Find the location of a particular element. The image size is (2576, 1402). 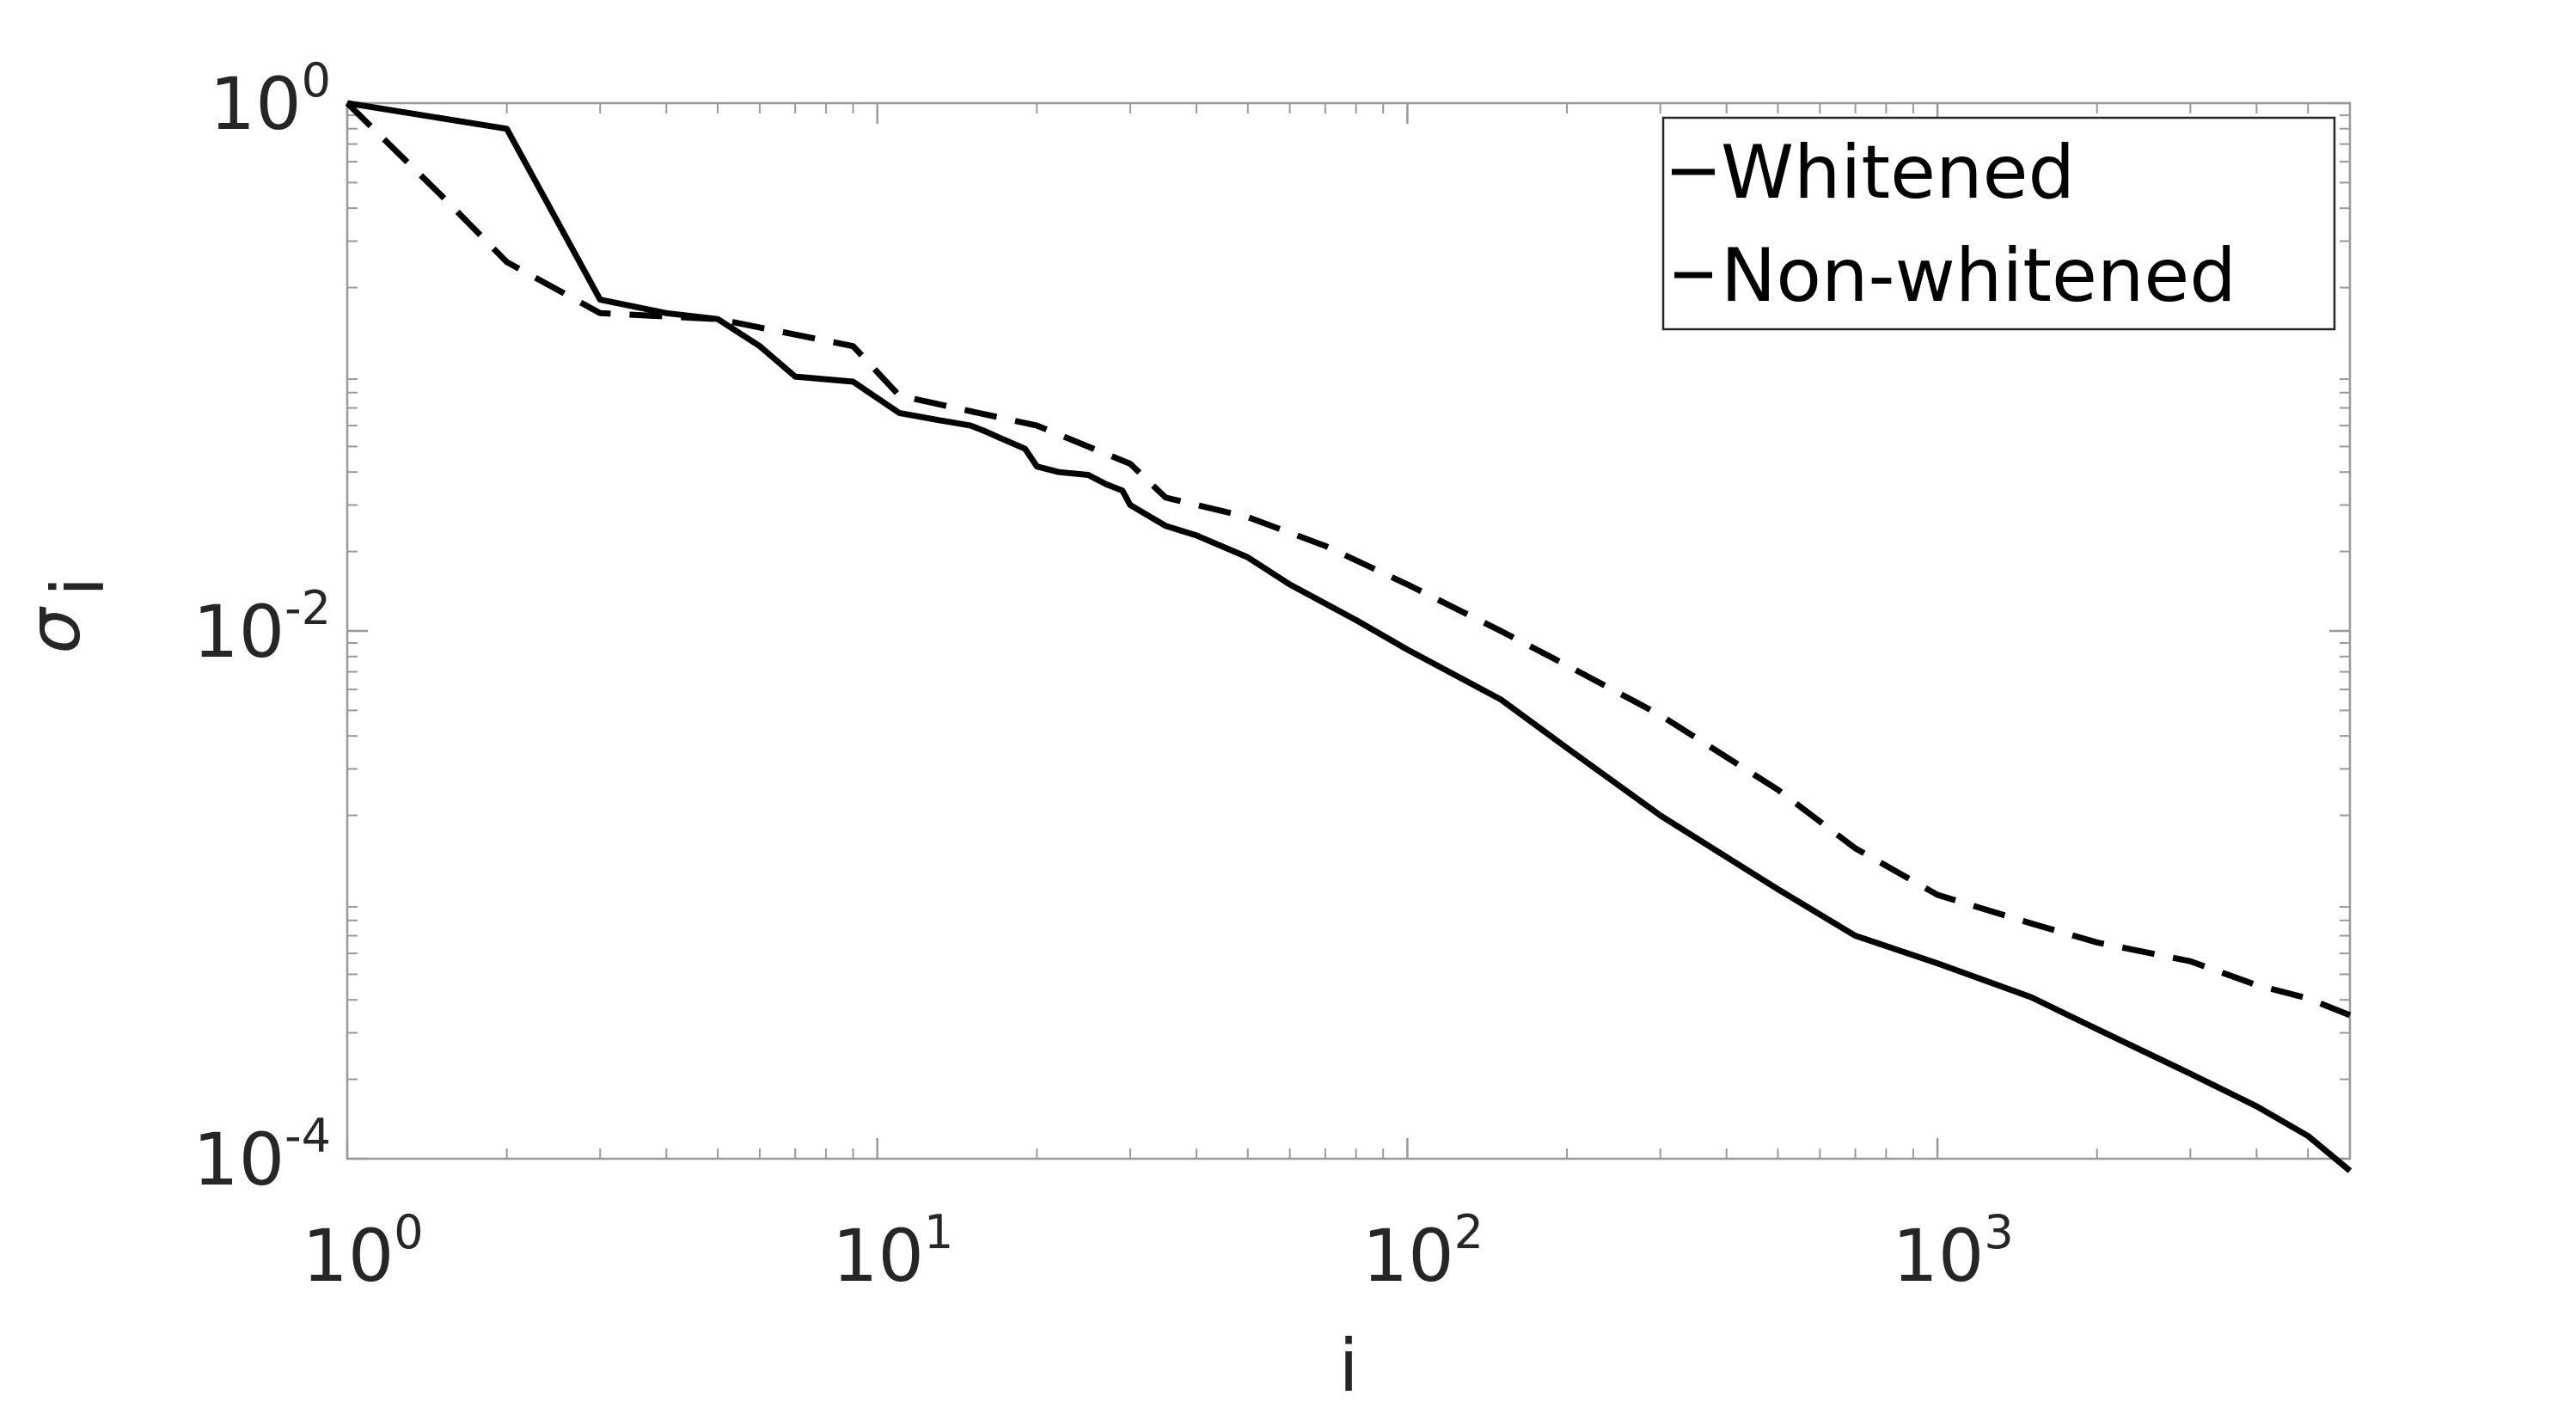

x-tick-label: 10² is located at coordinates (1423, 1251).